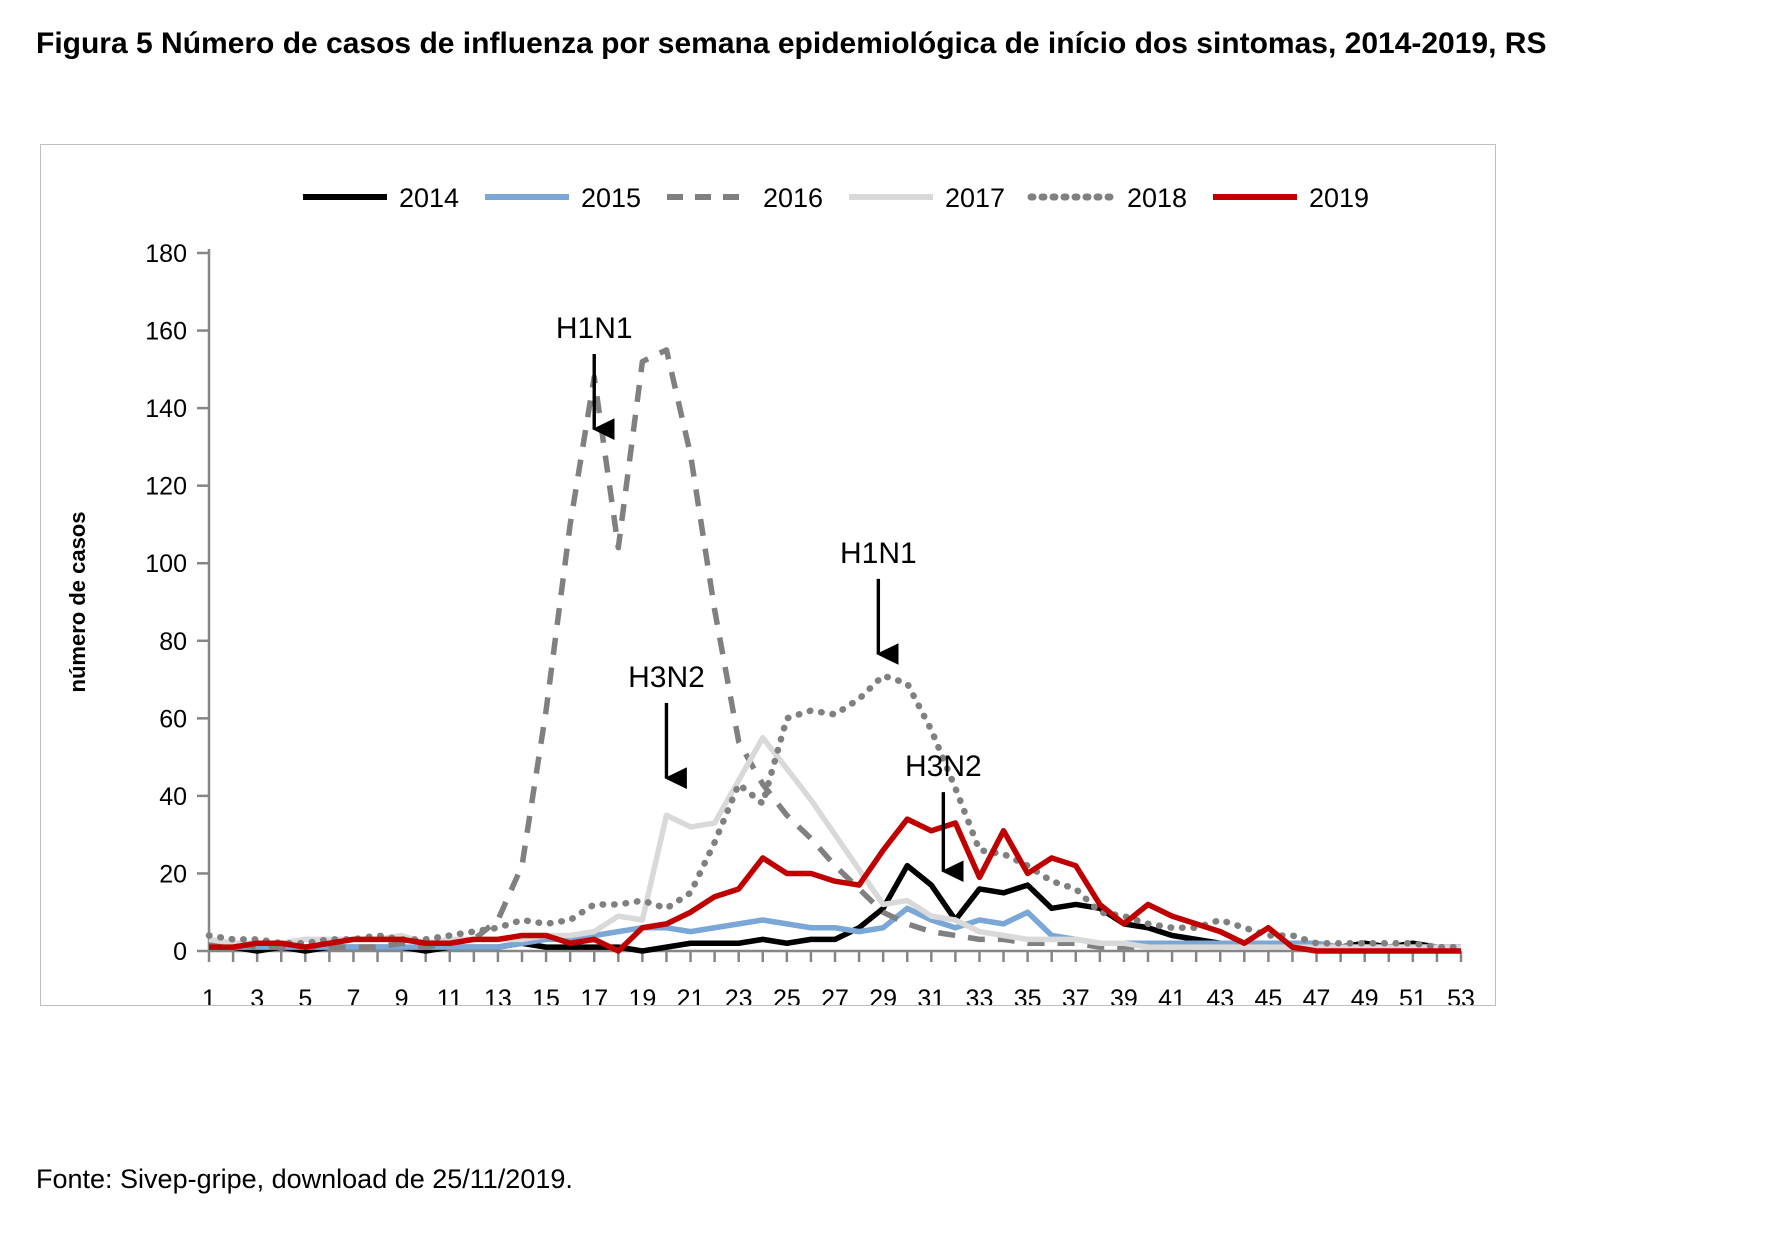 Image resolution: width=1786 pixels, height=1238 pixels. I want to click on x-tick-label: 19, so click(642, 995).